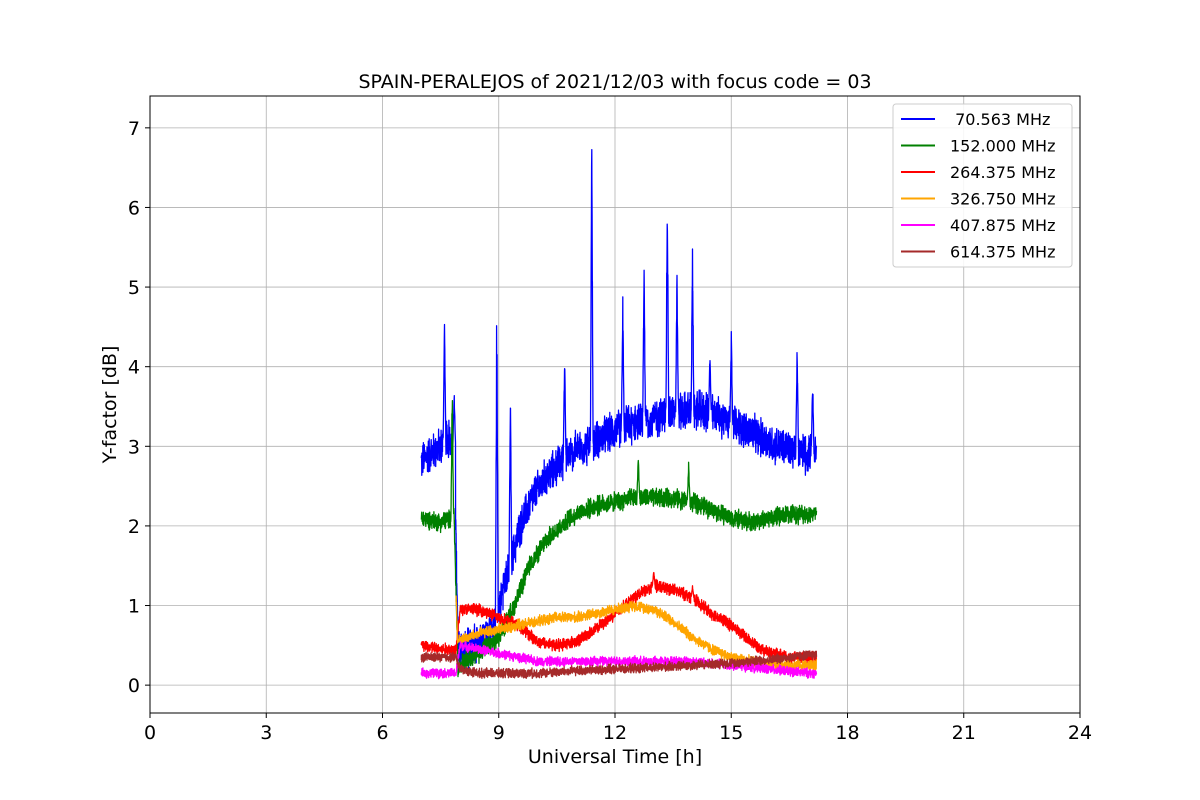 This screenshot has width=1200, height=800. Describe the element at coordinates (134, 607) in the screenshot. I see `y-tick-label: 1` at that location.